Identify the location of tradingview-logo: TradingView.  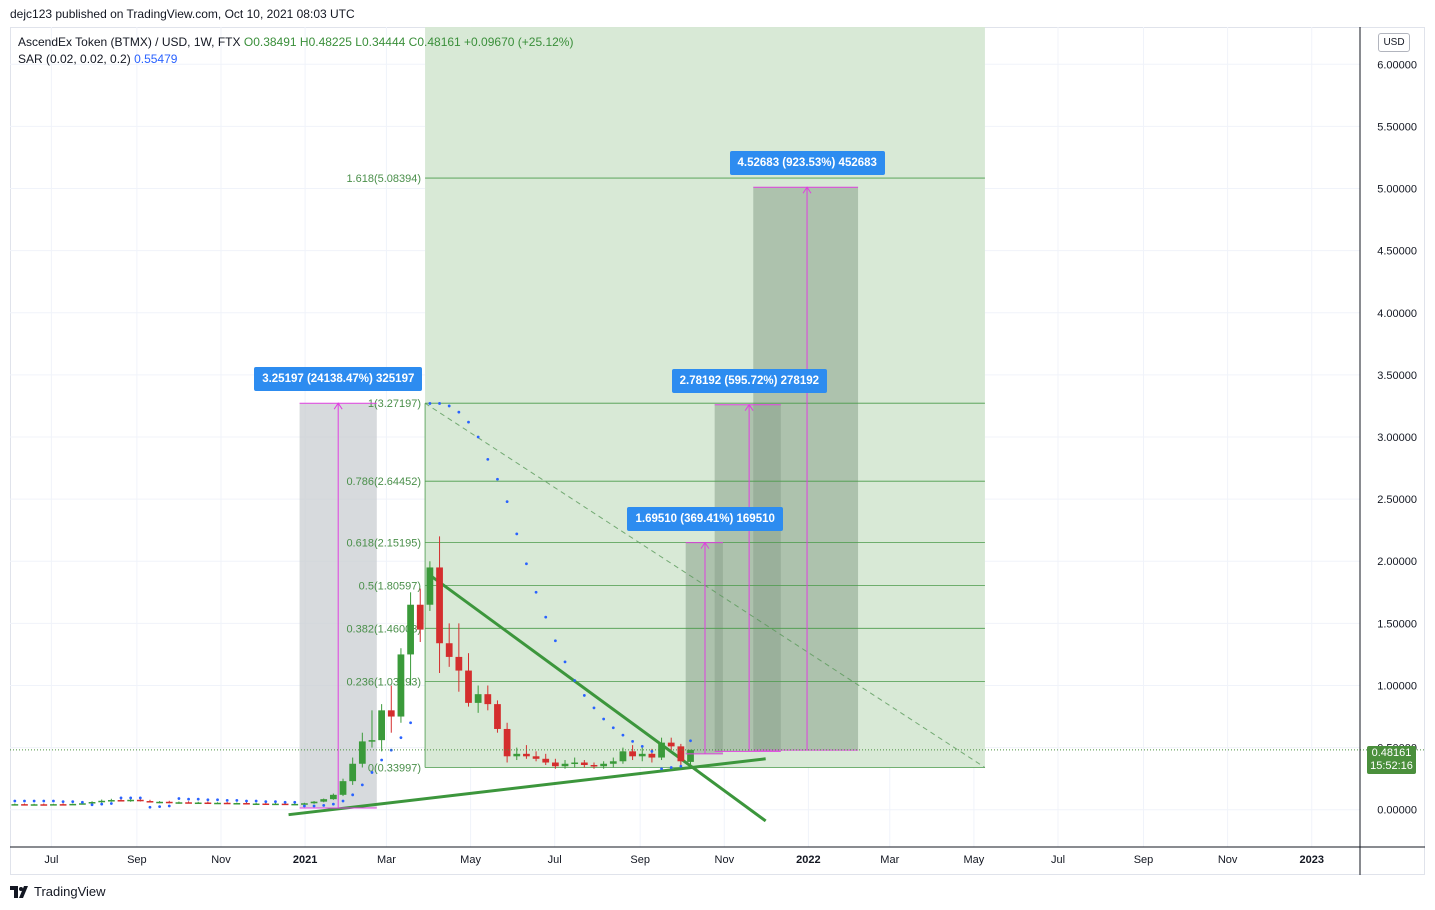
(58, 891).